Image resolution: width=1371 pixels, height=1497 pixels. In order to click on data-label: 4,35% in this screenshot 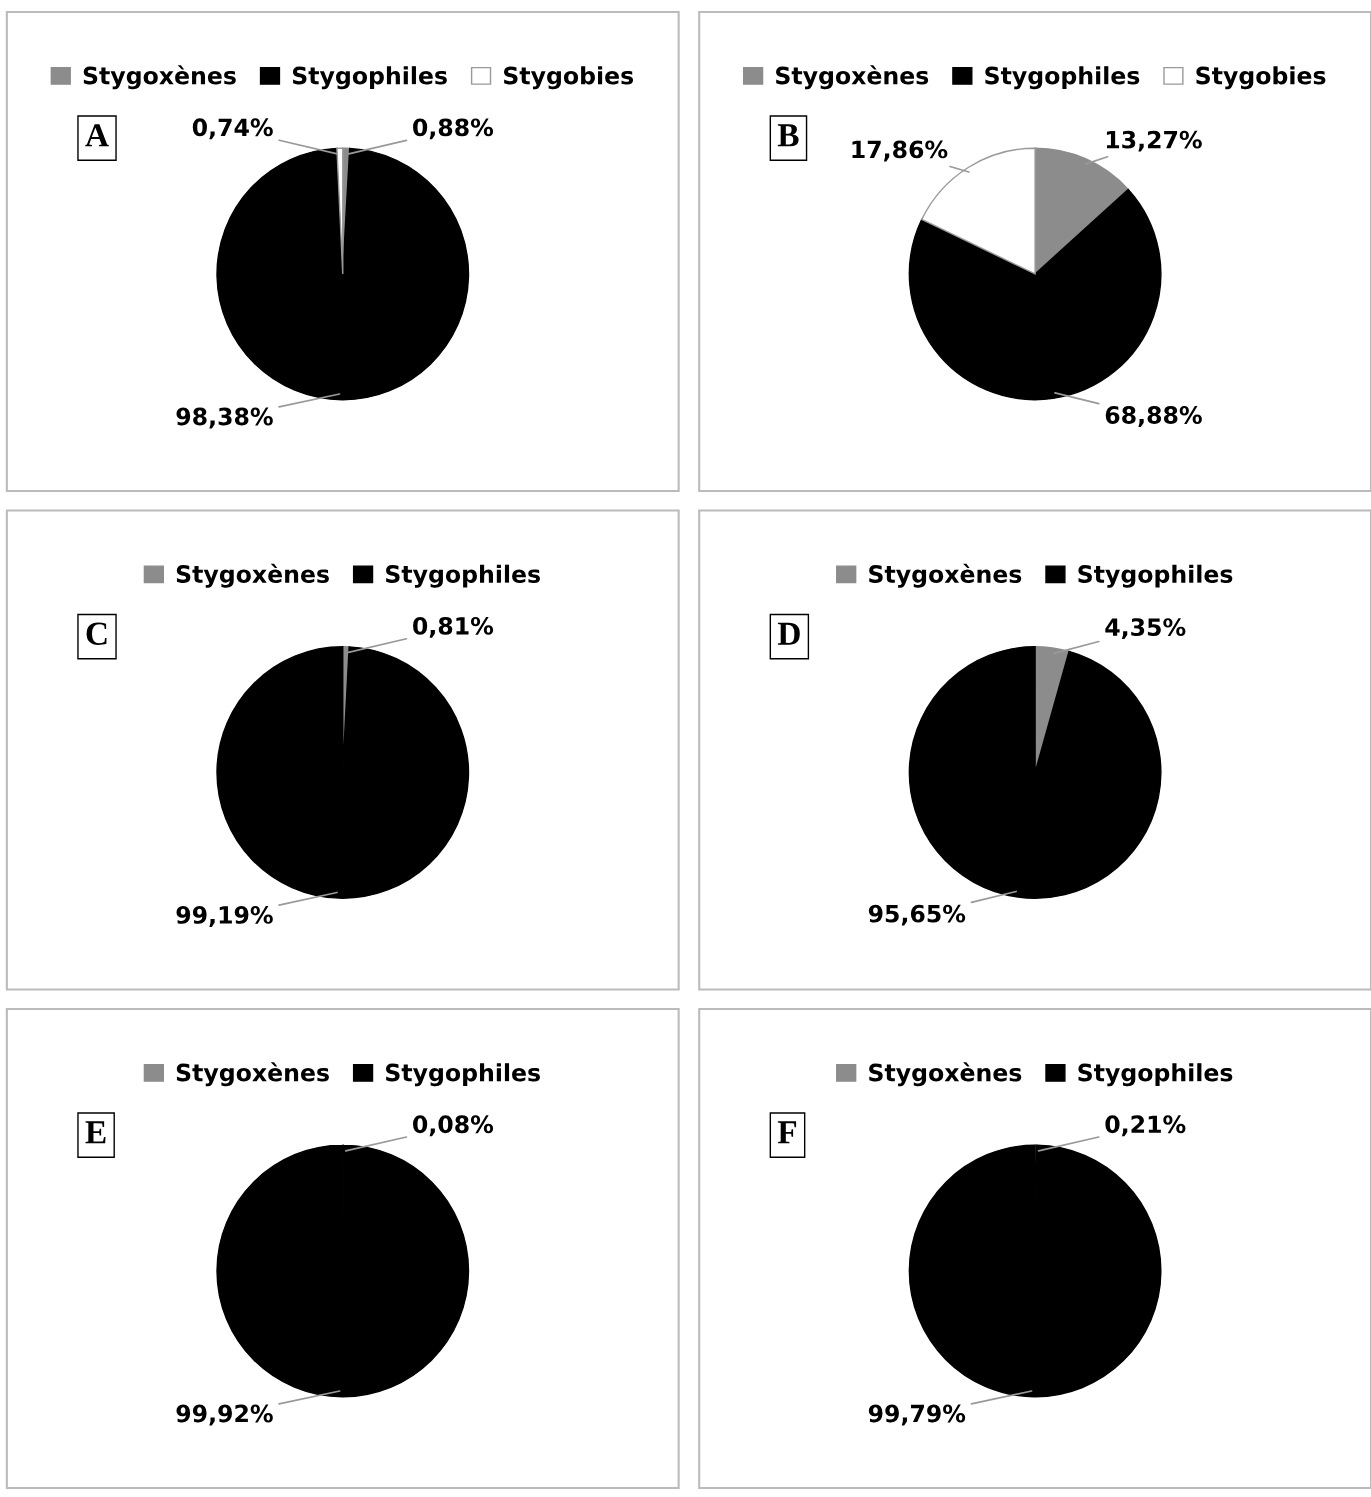, I will do `click(1145, 629)`.